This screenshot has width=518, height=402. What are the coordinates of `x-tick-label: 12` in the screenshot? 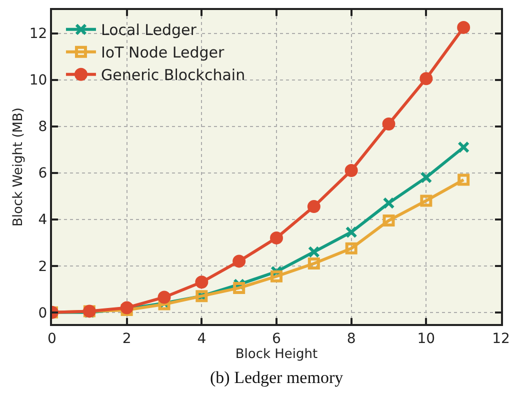 It's located at (501, 338).